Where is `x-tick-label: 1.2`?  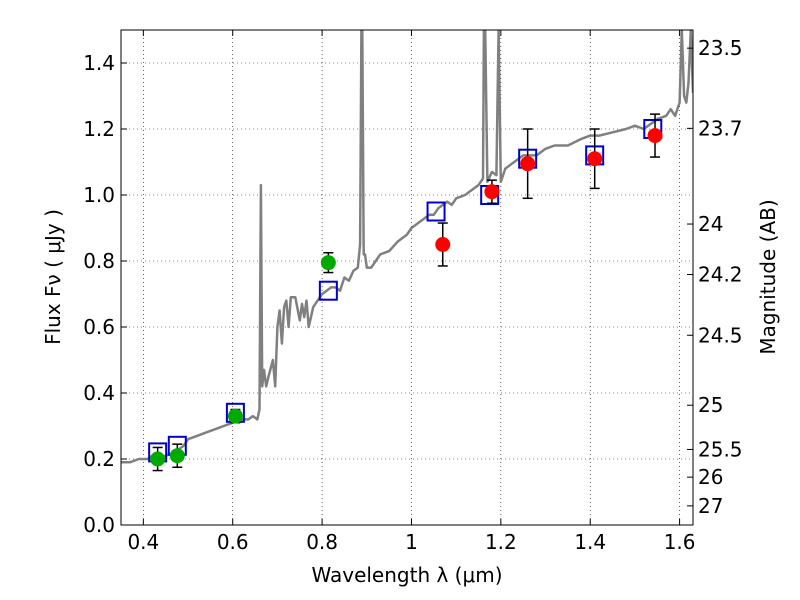
x-tick-label: 1.2 is located at coordinates (501, 542).